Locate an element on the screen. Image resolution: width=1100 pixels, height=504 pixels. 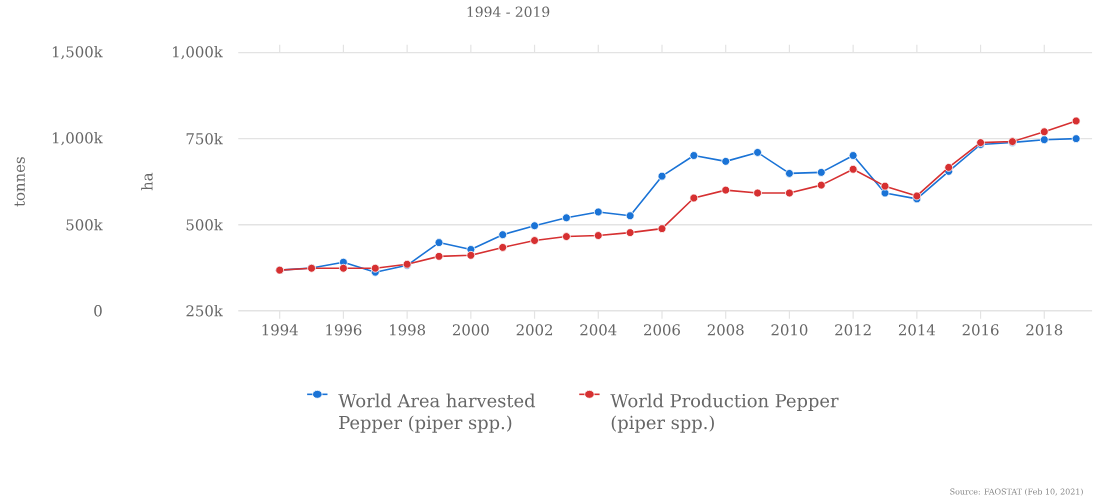
legend-label: World Area harvested Pepper (piper spp.) is located at coordinates (437, 413).